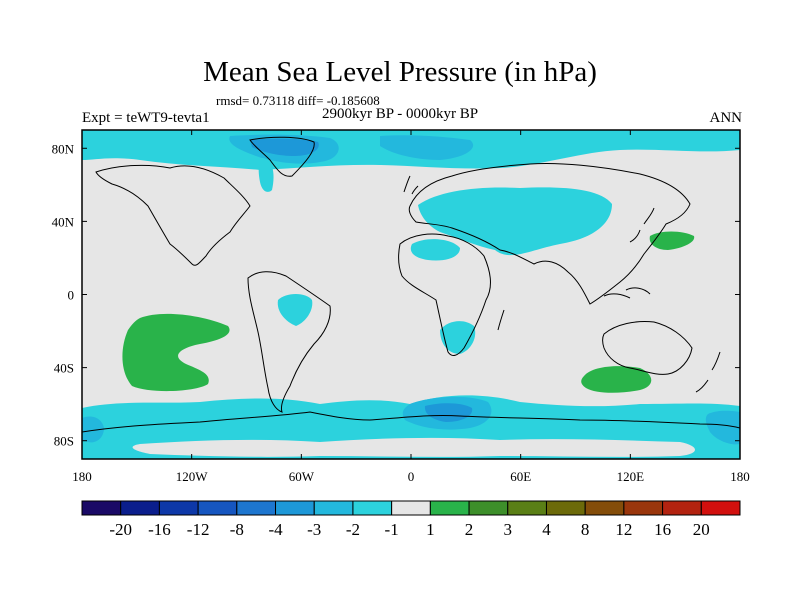  I want to click on chart-title: Mean Sea Level Pressure (in hPa), so click(400, 72).